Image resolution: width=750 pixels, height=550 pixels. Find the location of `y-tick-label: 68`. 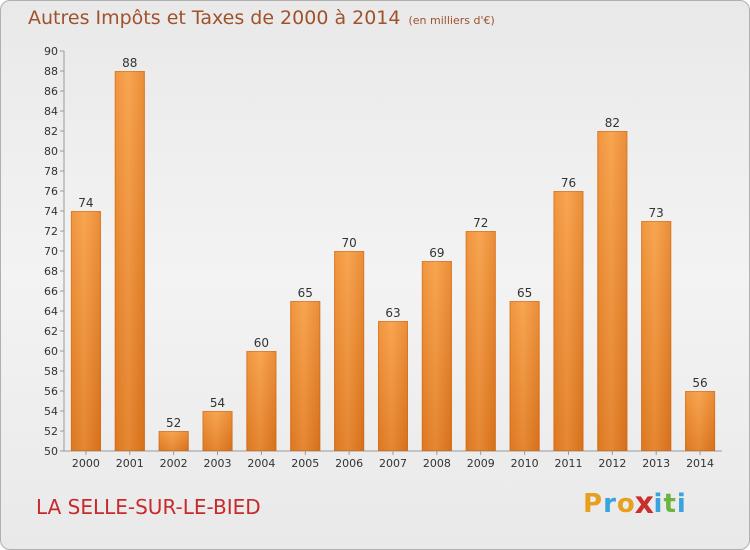

y-tick-label: 68 is located at coordinates (51, 271).